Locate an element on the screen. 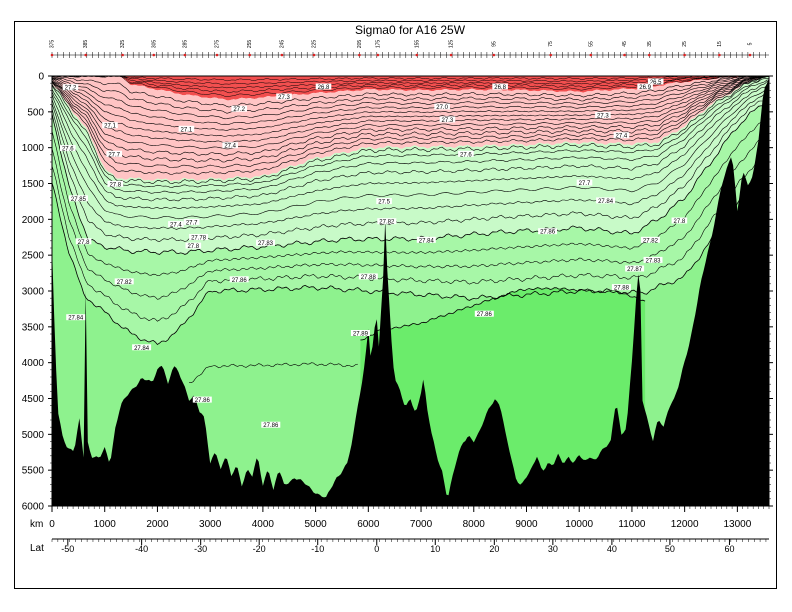 The image size is (792, 612). contour-label: 27.88 is located at coordinates (368, 277).